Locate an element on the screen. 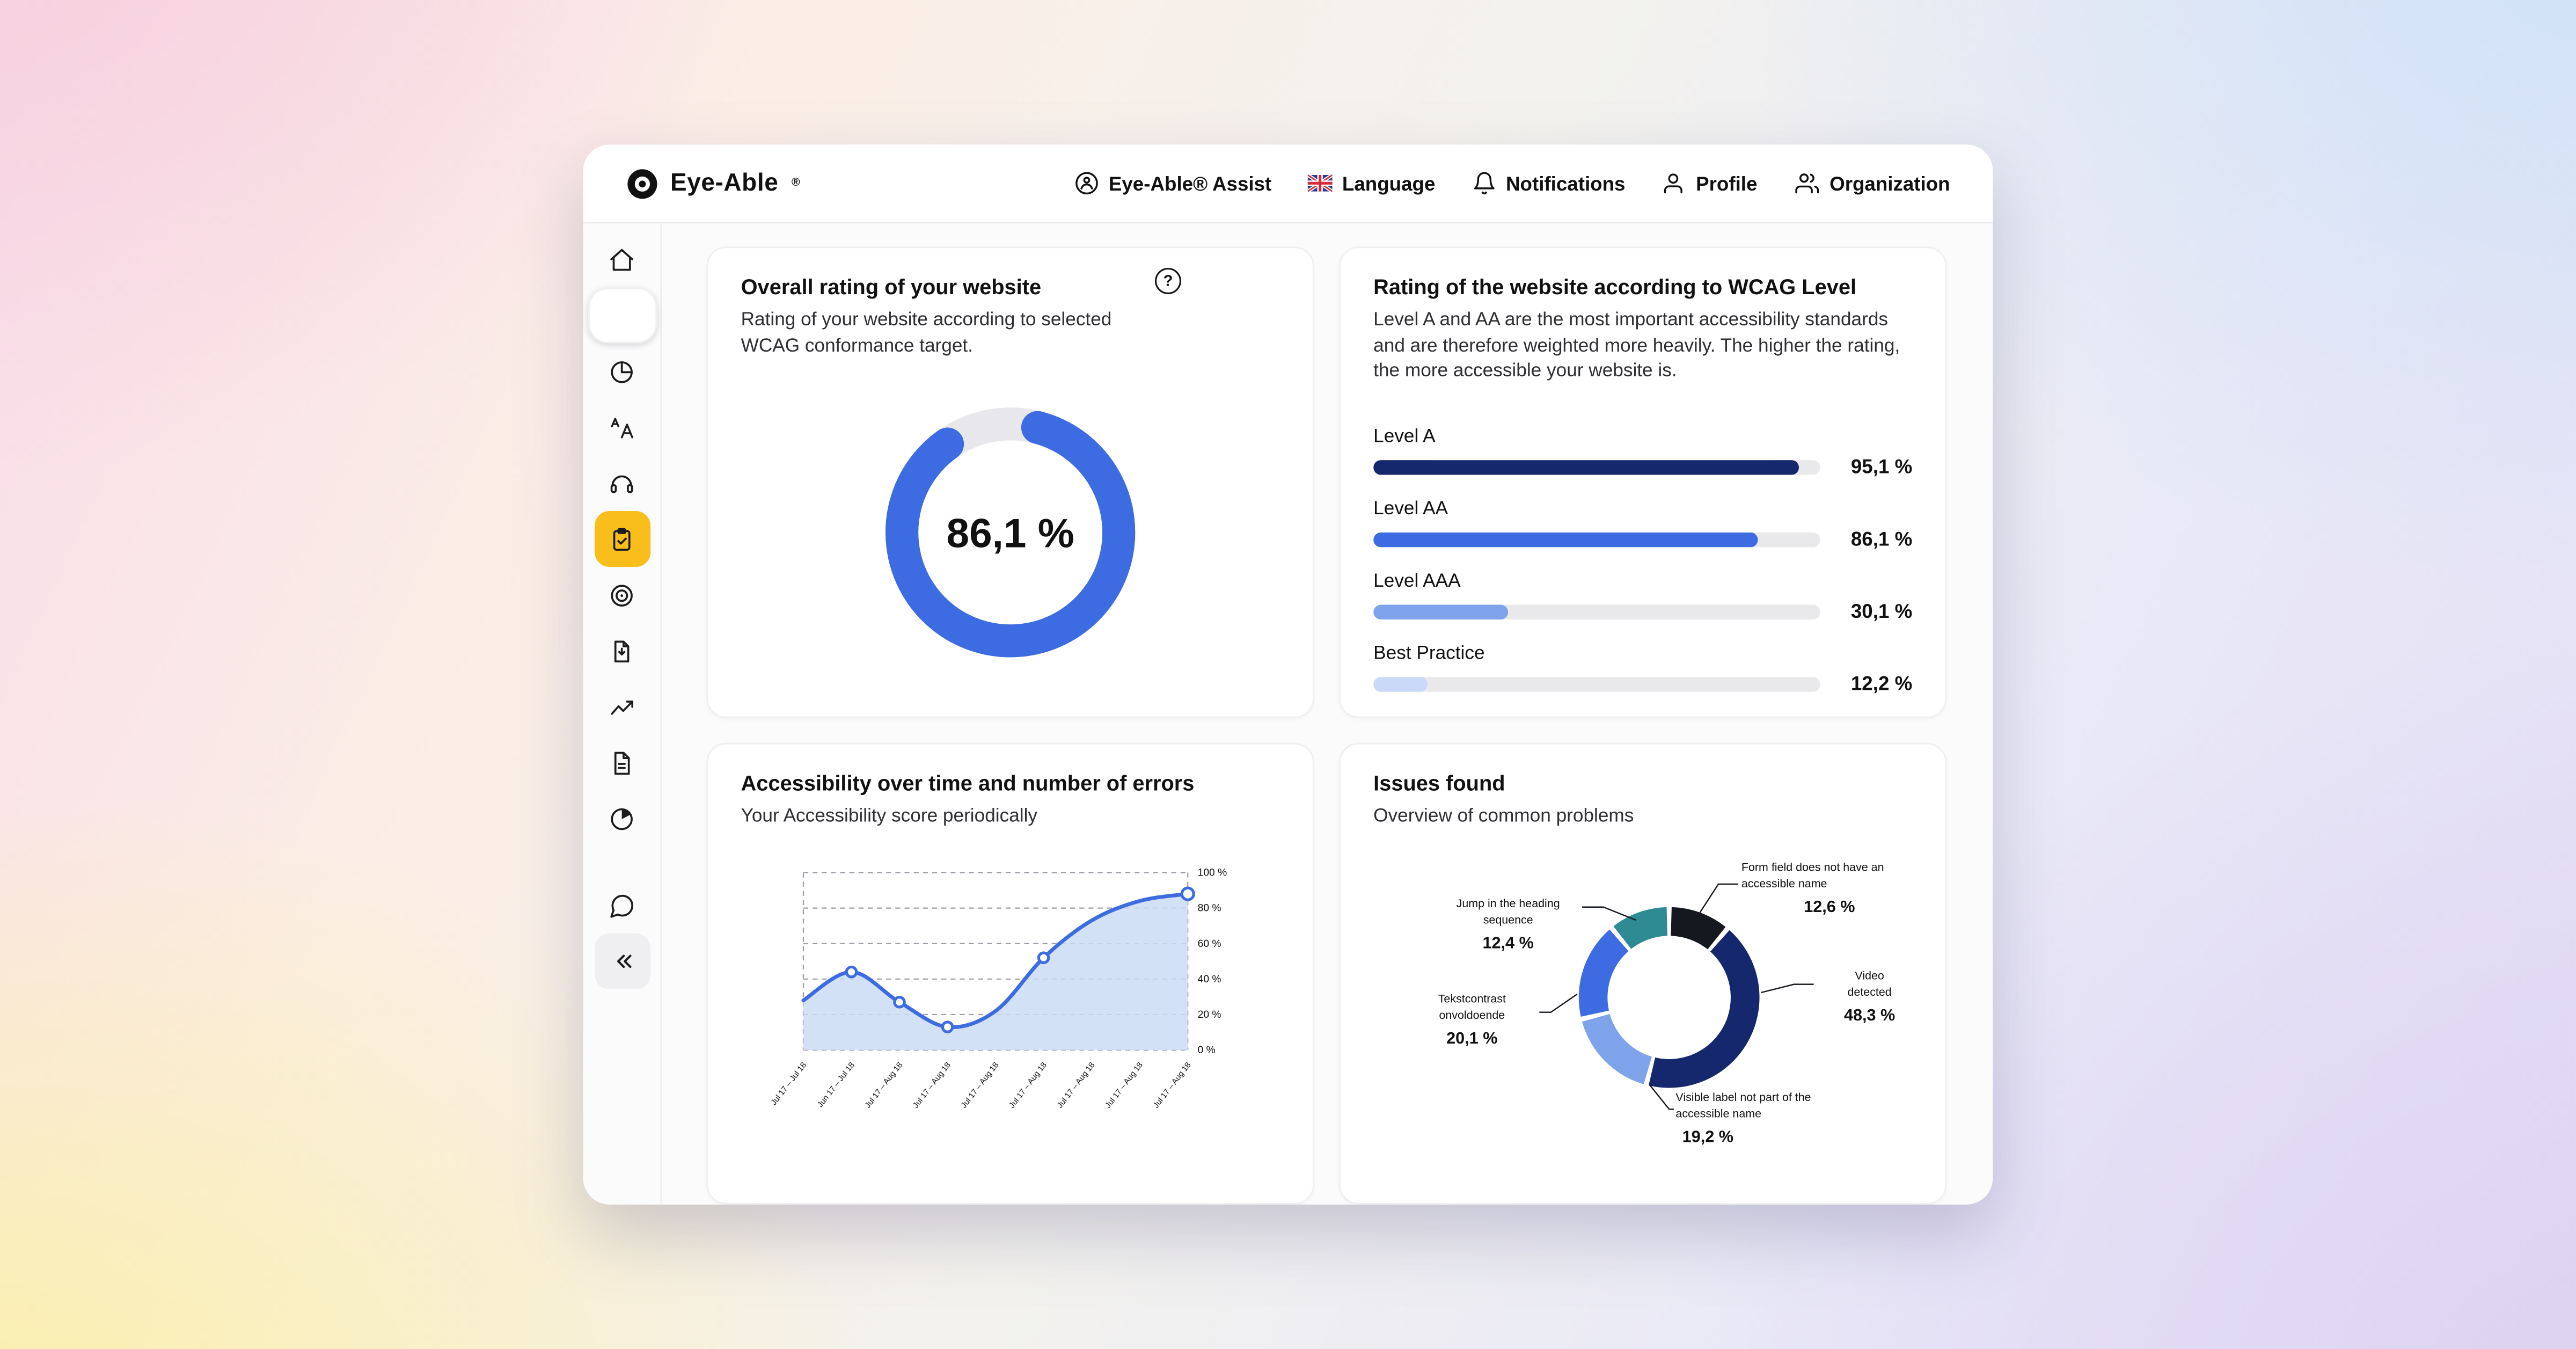 This screenshot has height=1349, width=2576. bar-label: Level AA is located at coordinates (1410, 510).